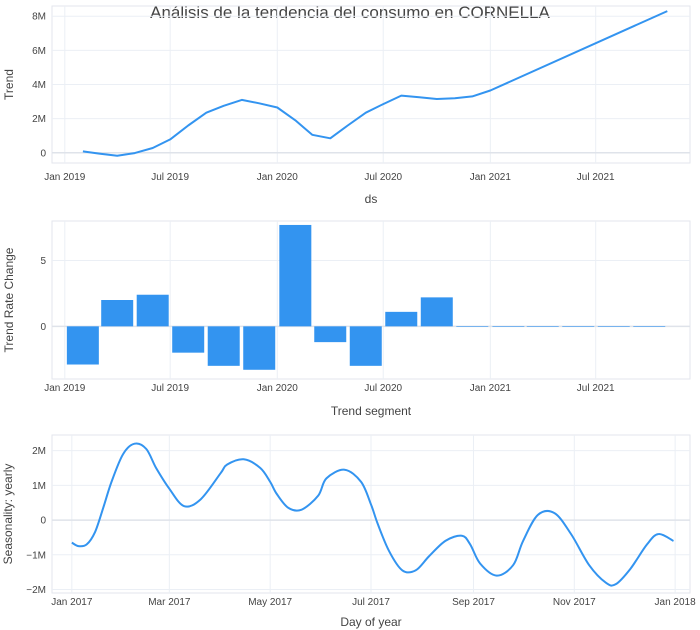 The image size is (700, 630). I want to click on x-tick-label: Jan 2018, so click(676, 602).